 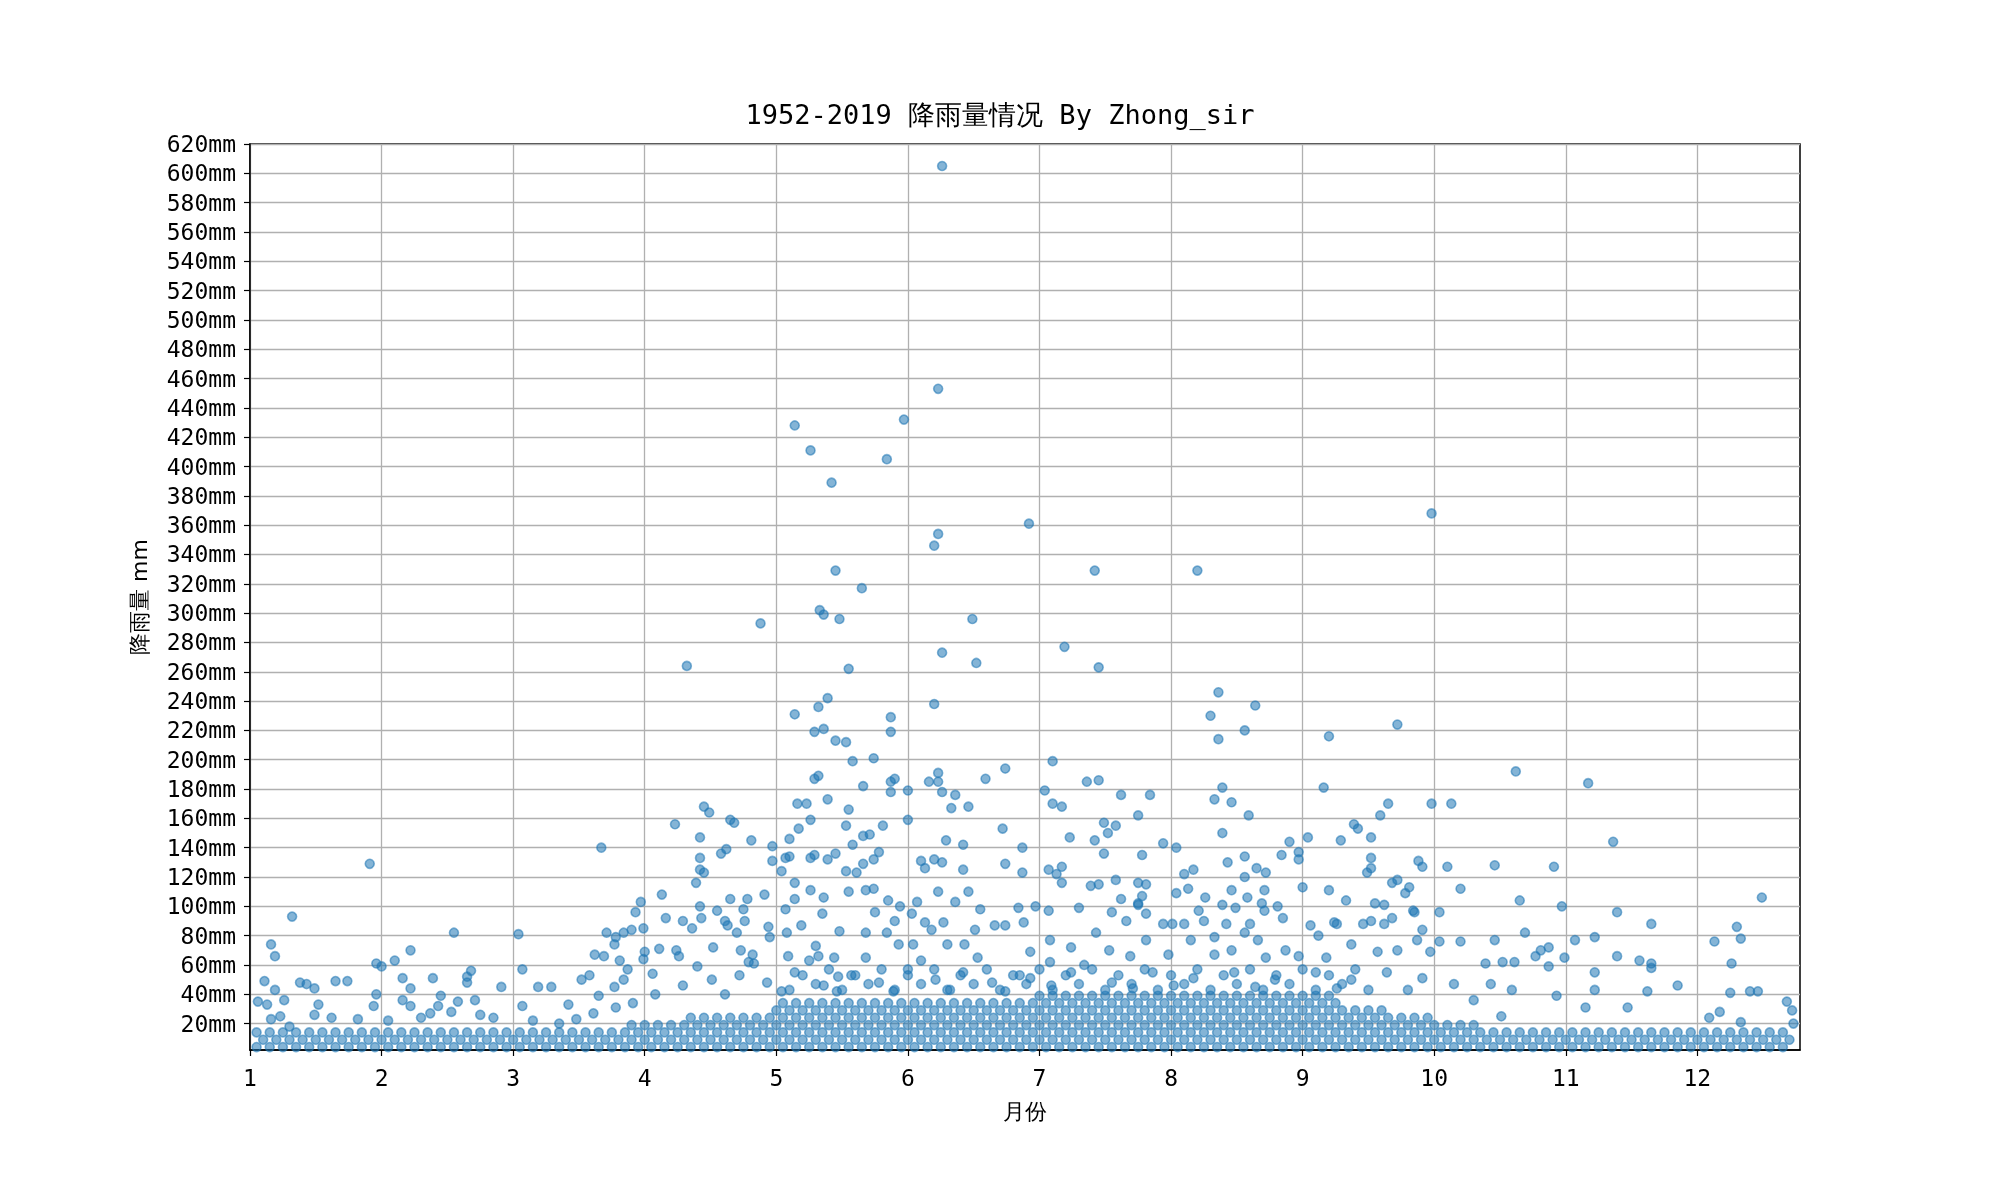 What do you see at coordinates (208, 994) in the screenshot?
I see `y-tick-label: 40mm` at bounding box center [208, 994].